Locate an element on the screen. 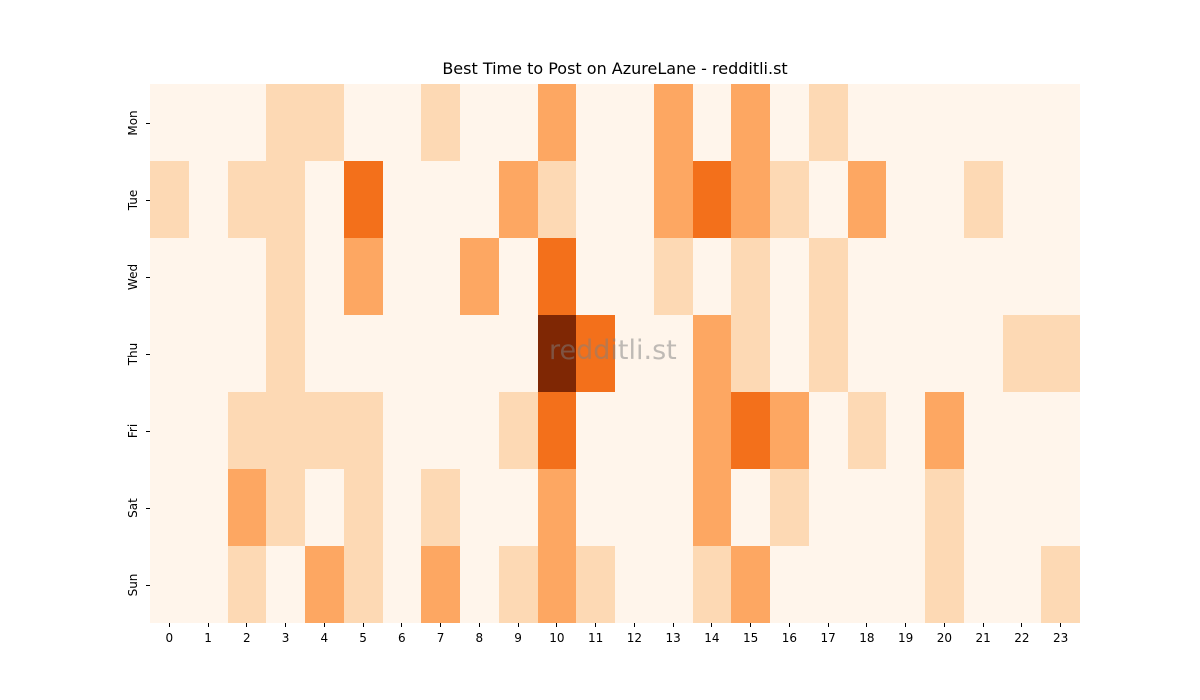 Image resolution: width=1200 pixels, height=700 pixels. watermark: redditli.st is located at coordinates (613, 350).